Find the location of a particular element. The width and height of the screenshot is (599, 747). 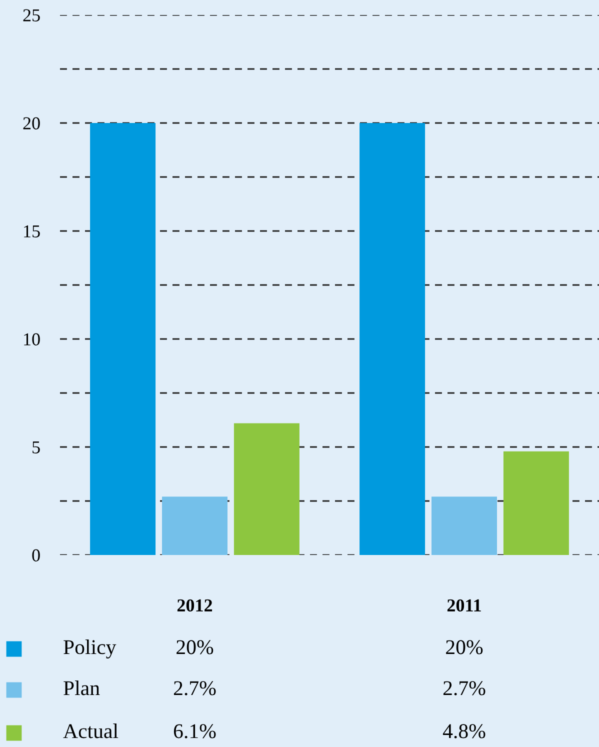

data-label: 4.8% is located at coordinates (464, 731).